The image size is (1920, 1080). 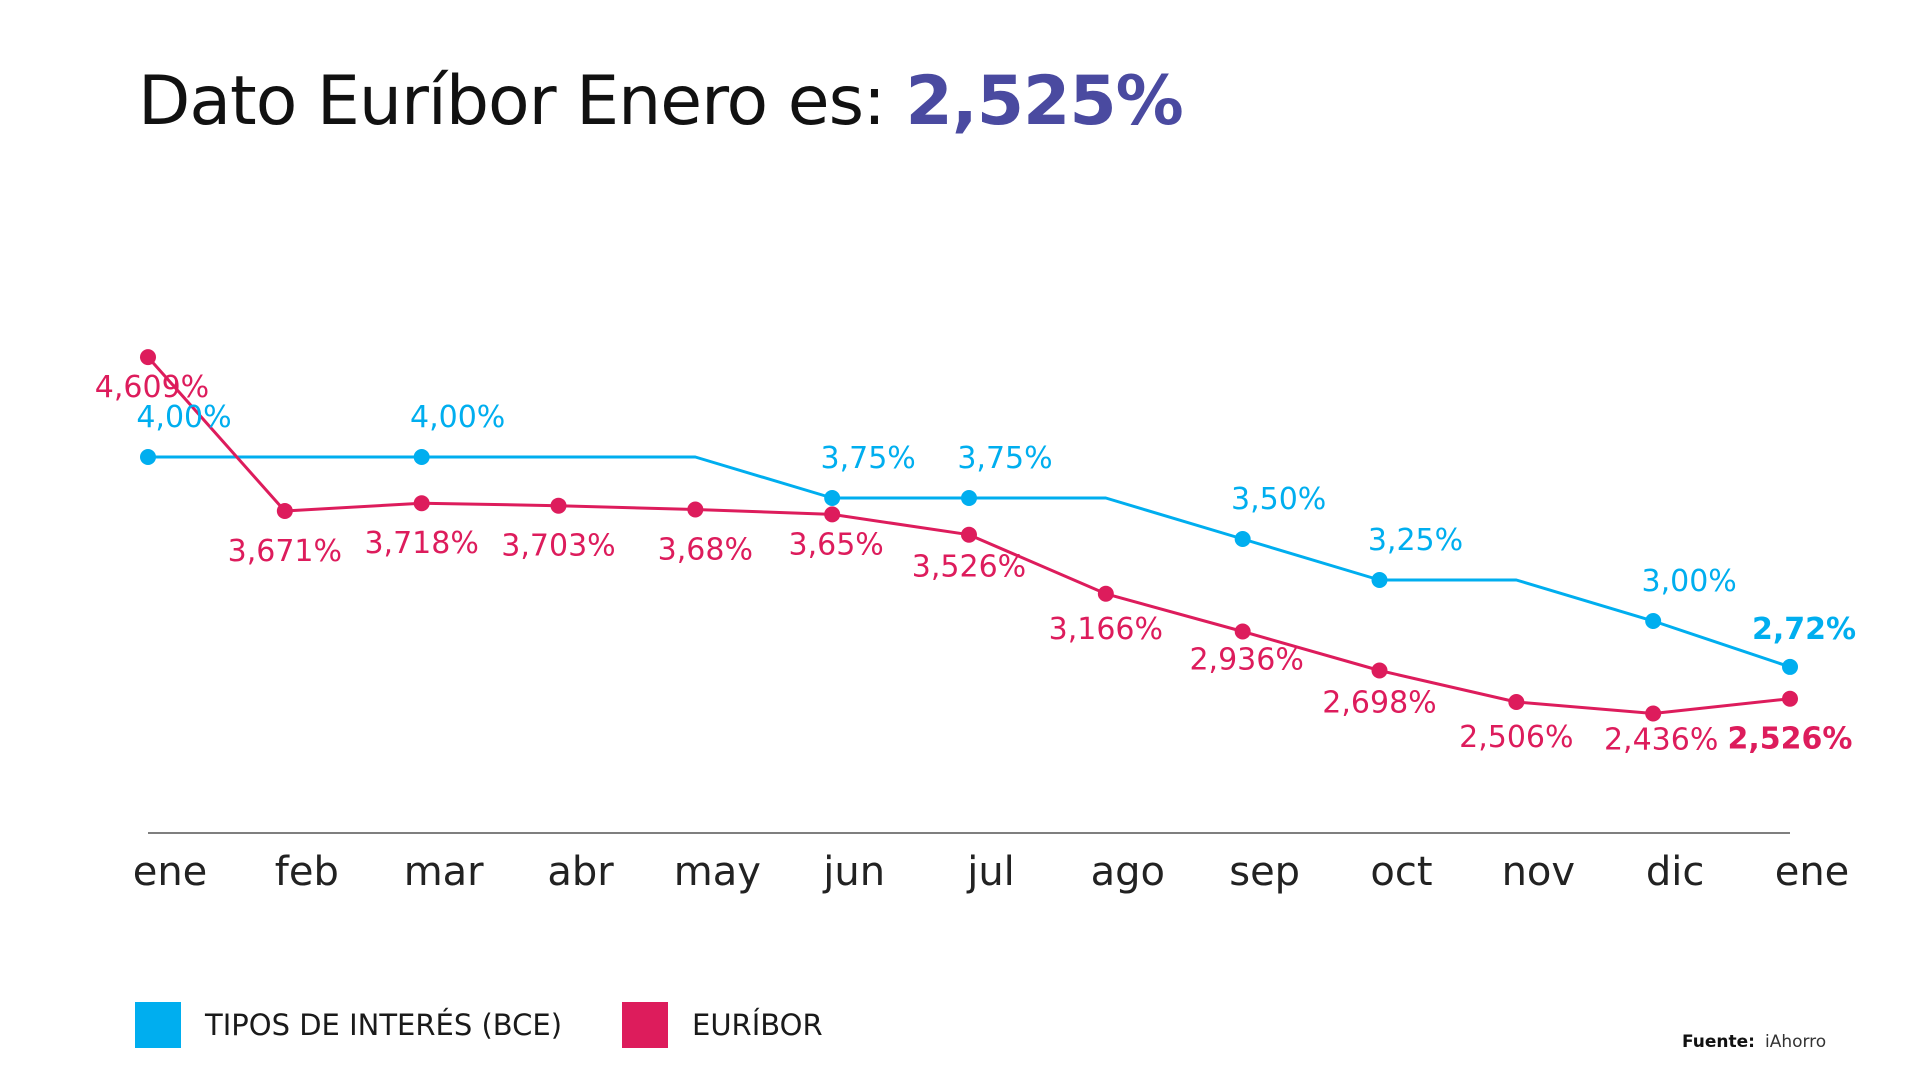 I want to click on legend-label-euribor: EURÍBOR, so click(x=757, y=1025).